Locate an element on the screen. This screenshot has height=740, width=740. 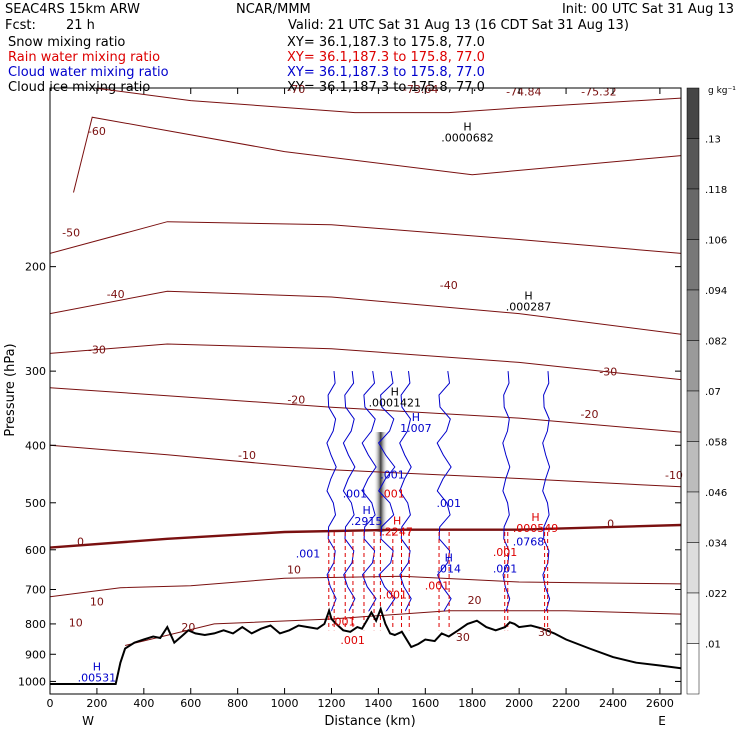
maximum-value: 1.007 is located at coordinates (416, 428).